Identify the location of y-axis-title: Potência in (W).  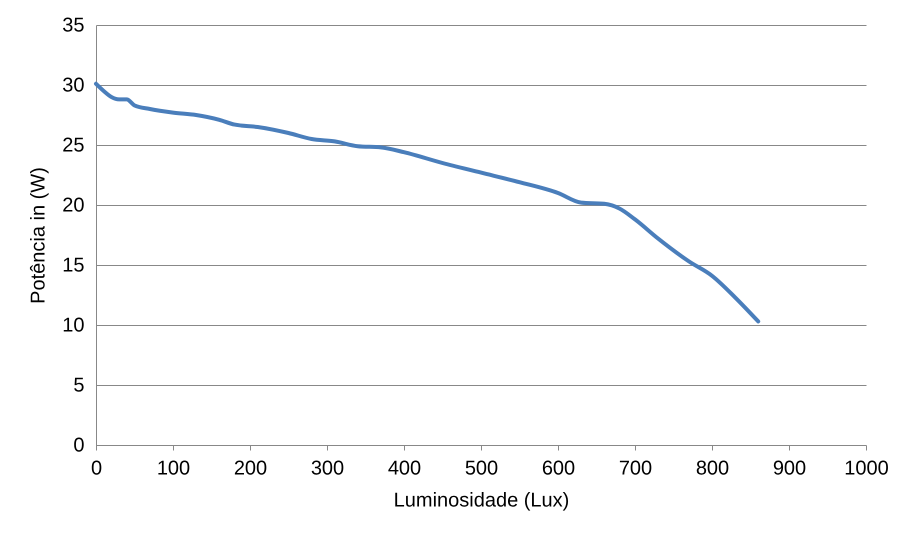
(38, 235).